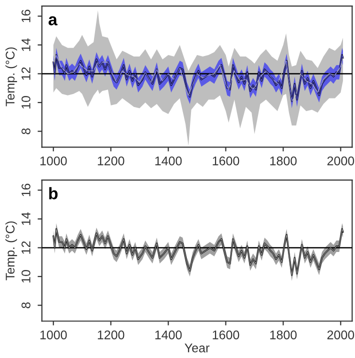 This screenshot has height=358, width=355. I want to click on chart-title: a, so click(53, 21).